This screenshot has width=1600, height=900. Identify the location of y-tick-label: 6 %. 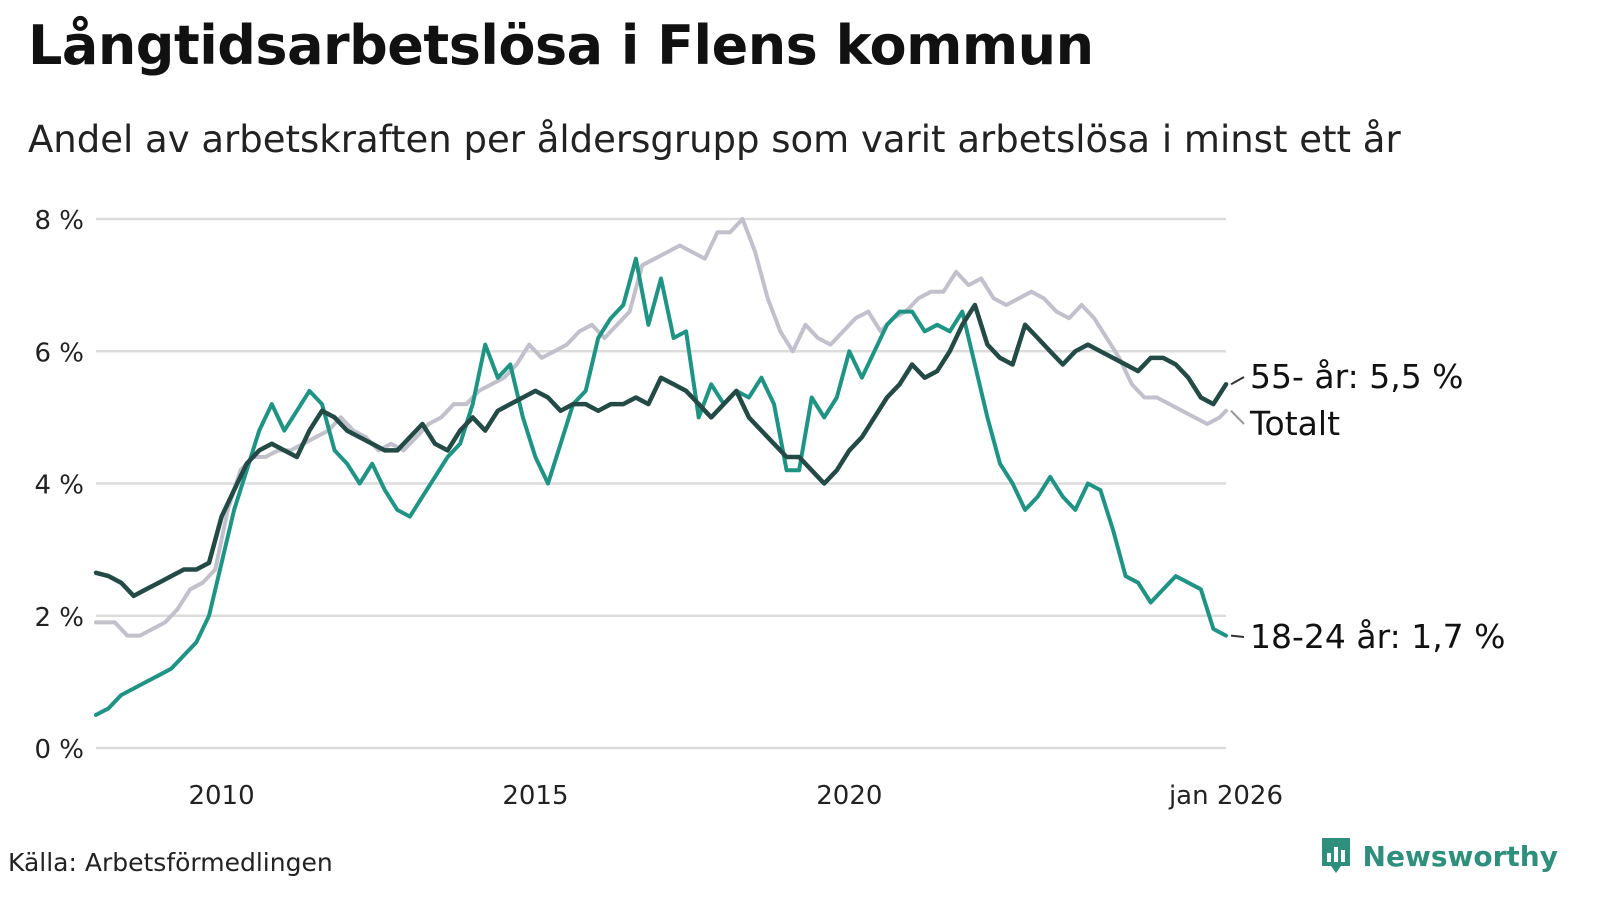
(59, 353).